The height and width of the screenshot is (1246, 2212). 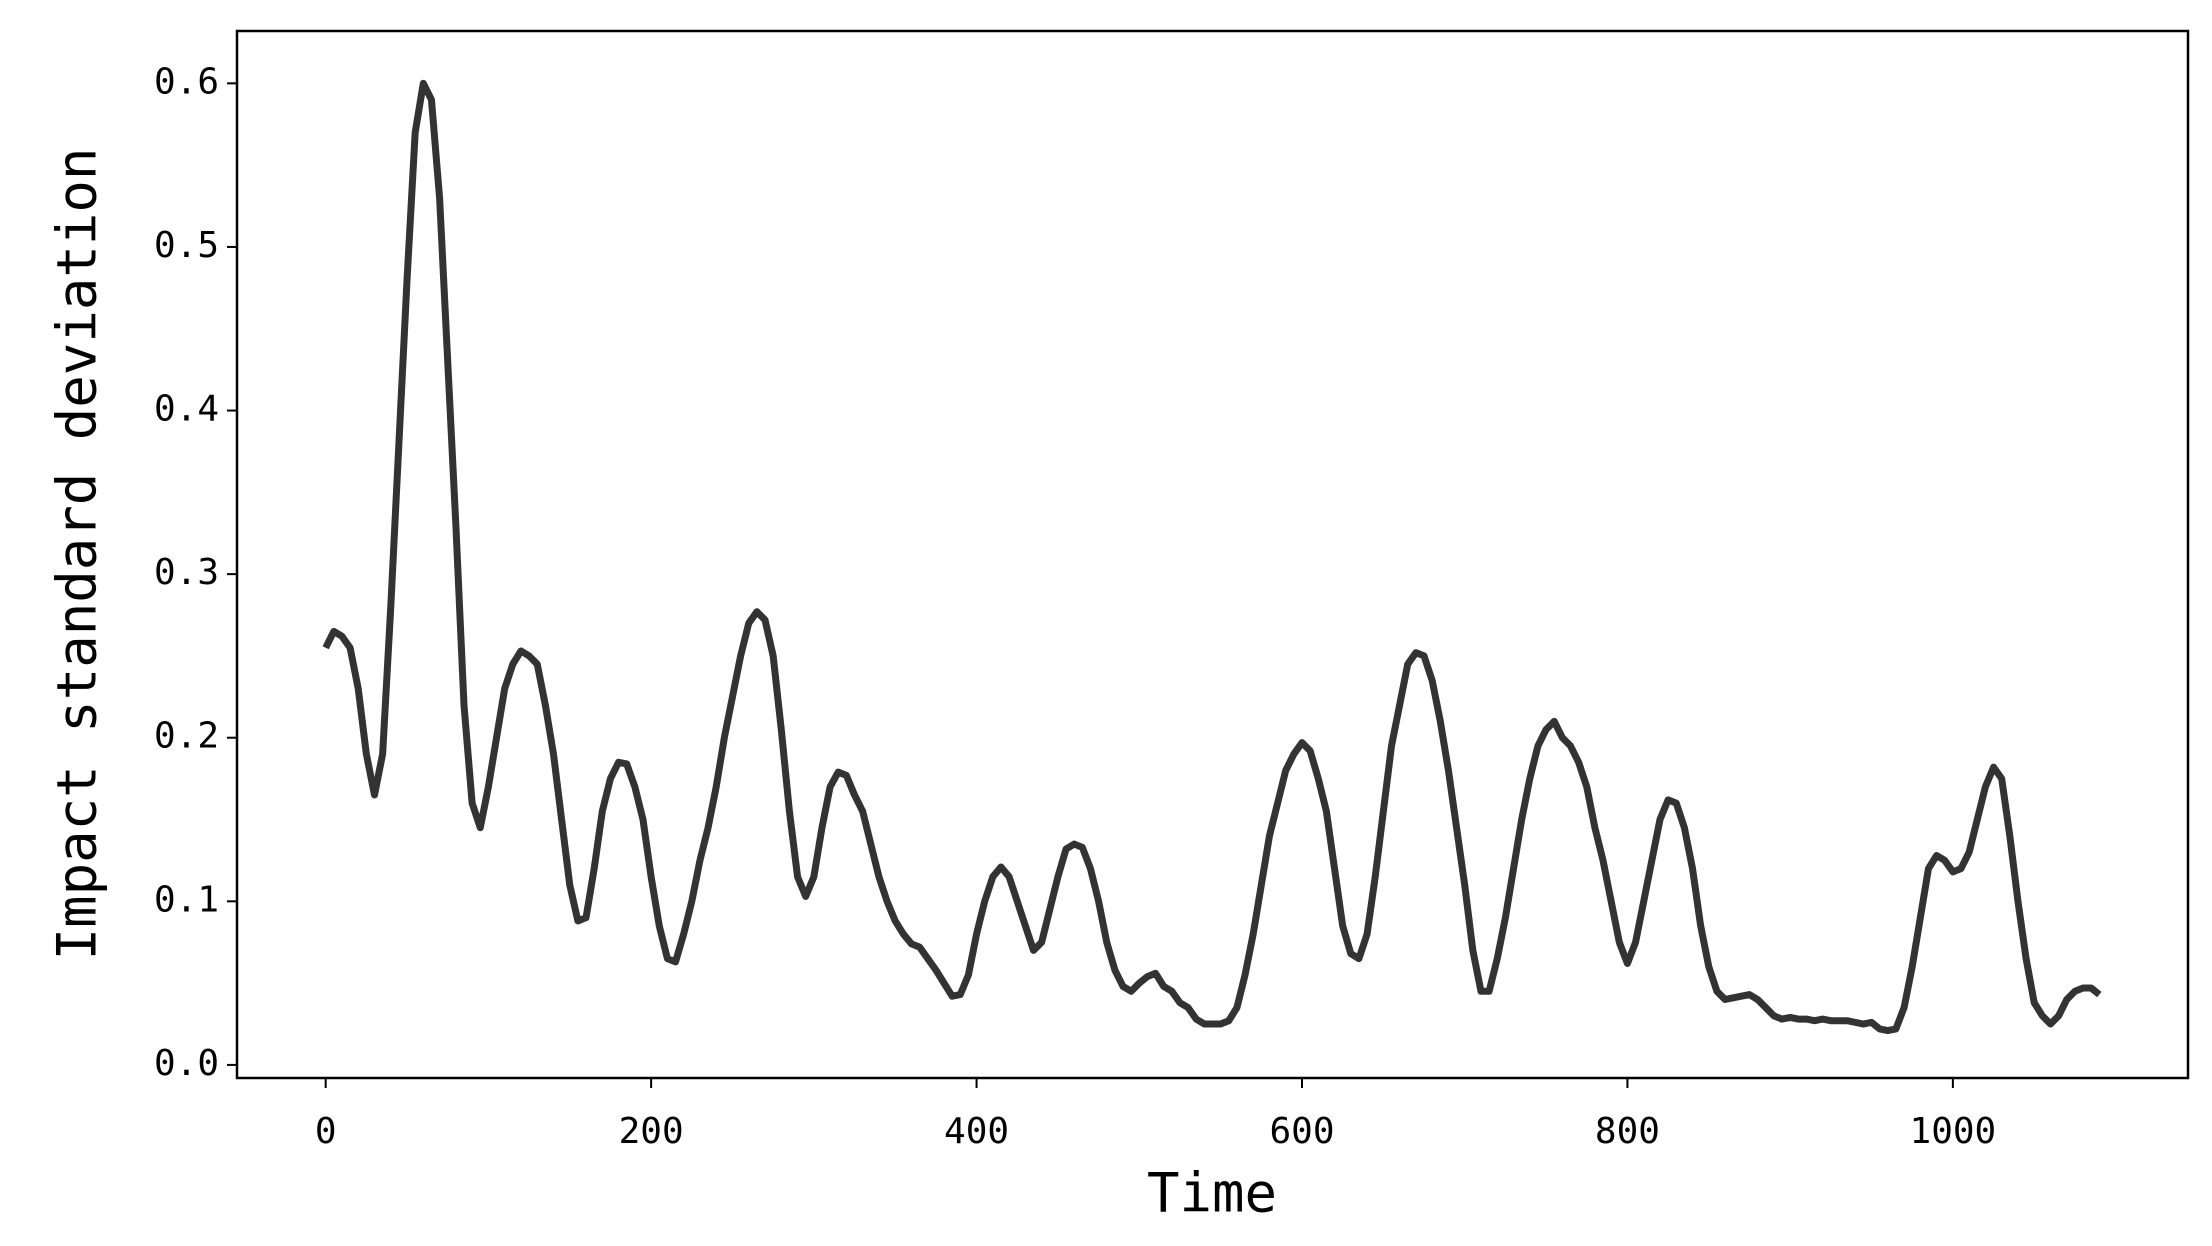 What do you see at coordinates (186, 81) in the screenshot?
I see `y-tick-label: 0.6` at bounding box center [186, 81].